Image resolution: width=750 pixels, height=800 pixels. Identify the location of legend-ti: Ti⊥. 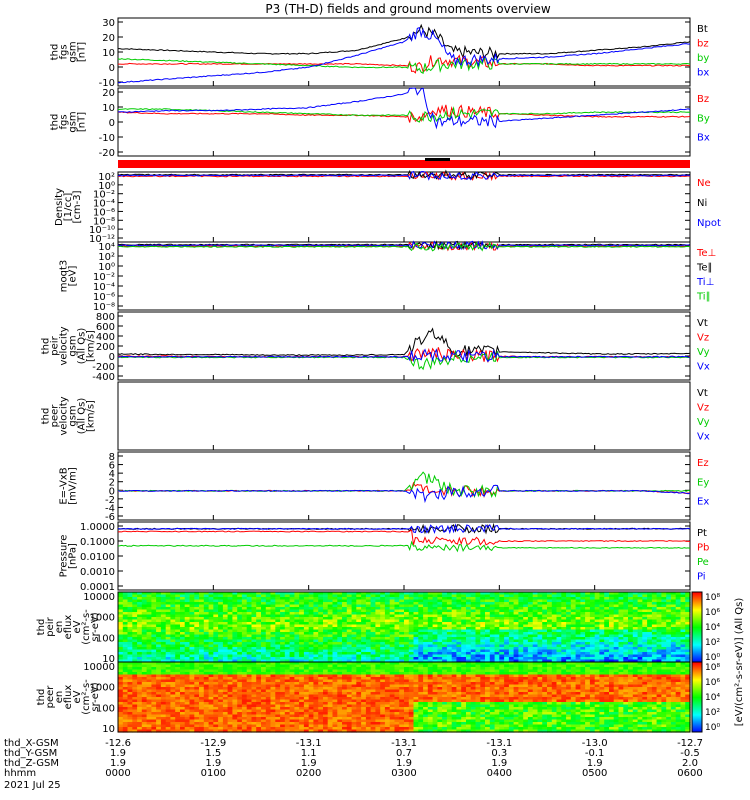
(705, 282).